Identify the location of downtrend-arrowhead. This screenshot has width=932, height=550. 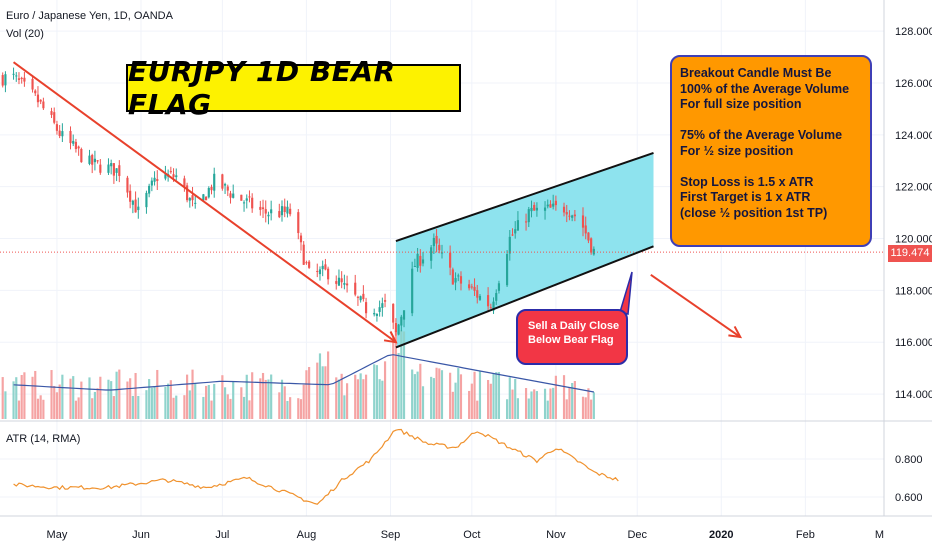
(390, 337).